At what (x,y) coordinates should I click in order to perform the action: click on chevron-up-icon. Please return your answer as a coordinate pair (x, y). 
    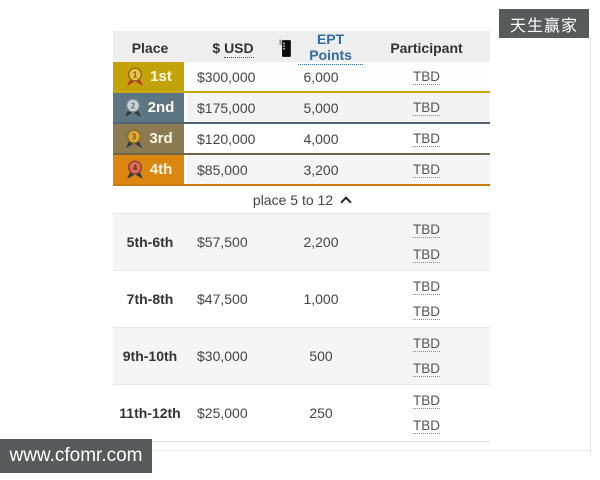
    Looking at the image, I should click on (346, 201).